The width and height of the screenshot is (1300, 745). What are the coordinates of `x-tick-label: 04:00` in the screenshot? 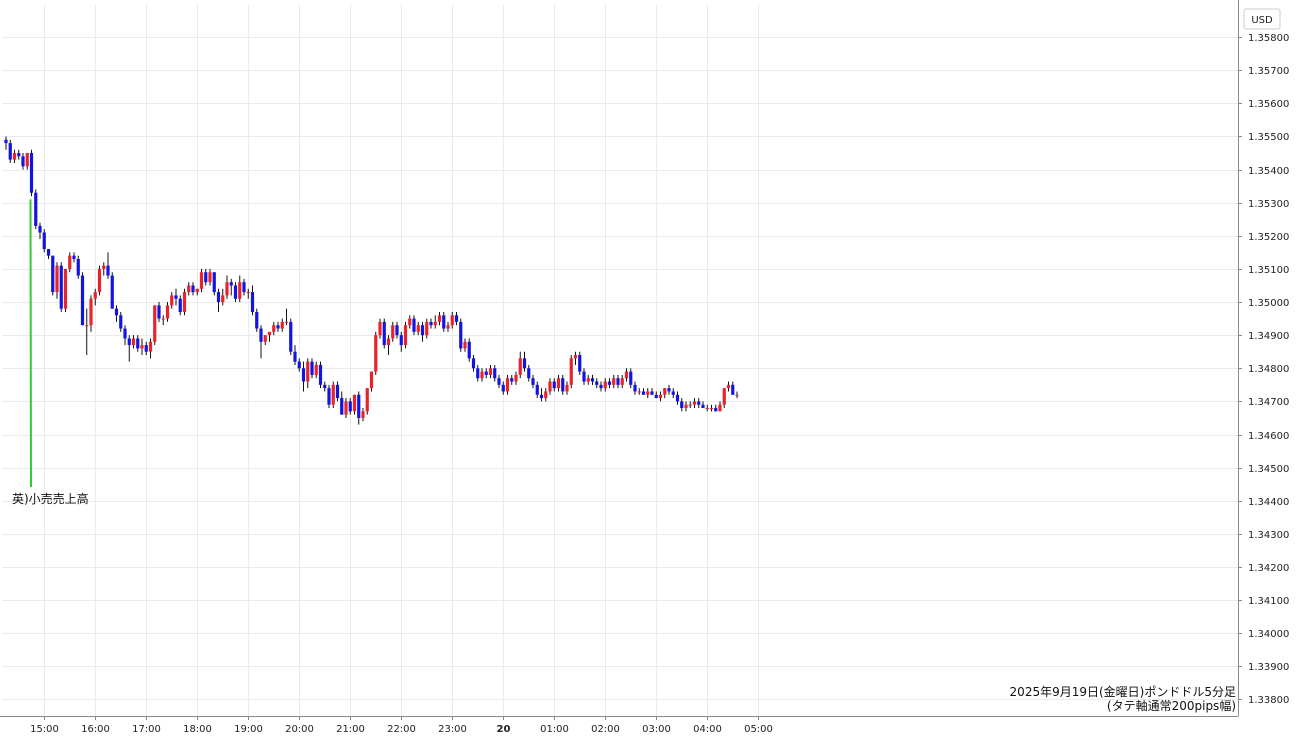 It's located at (707, 729).